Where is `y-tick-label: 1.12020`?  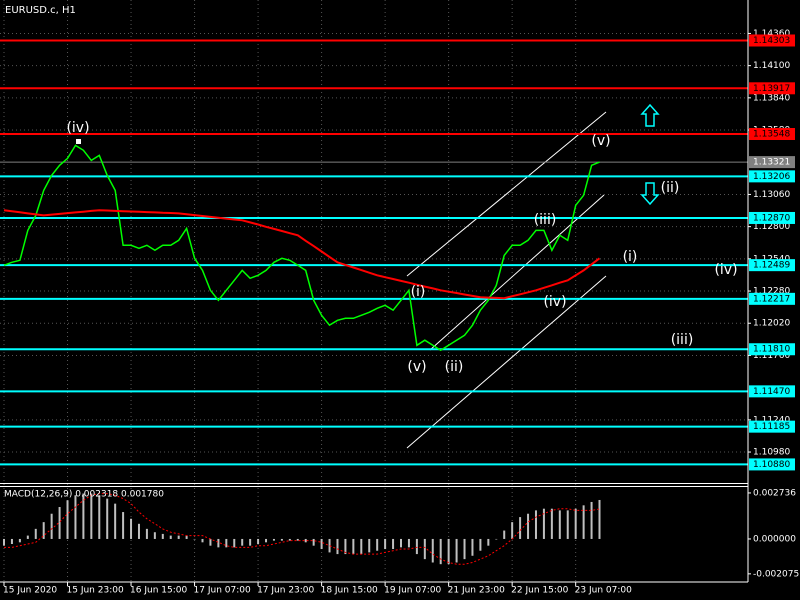 y-tick-label: 1.12020 is located at coordinates (771, 324).